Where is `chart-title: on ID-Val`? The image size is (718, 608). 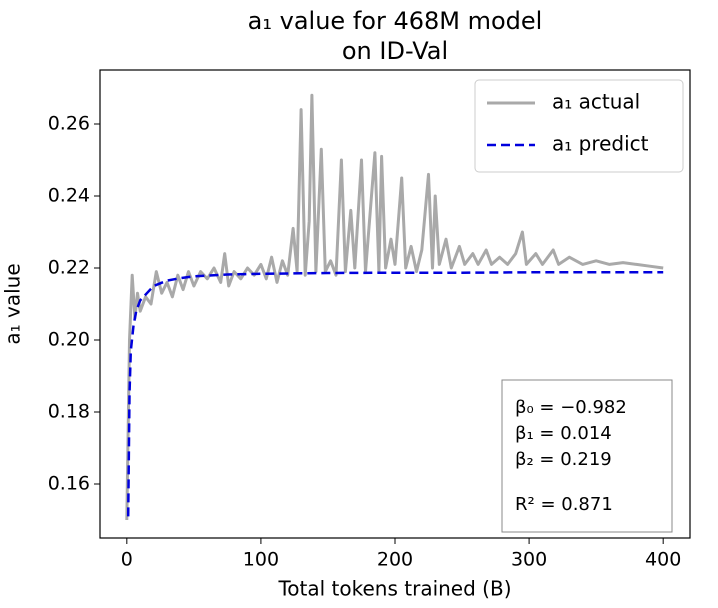
chart-title: on ID-Val is located at coordinates (395, 51).